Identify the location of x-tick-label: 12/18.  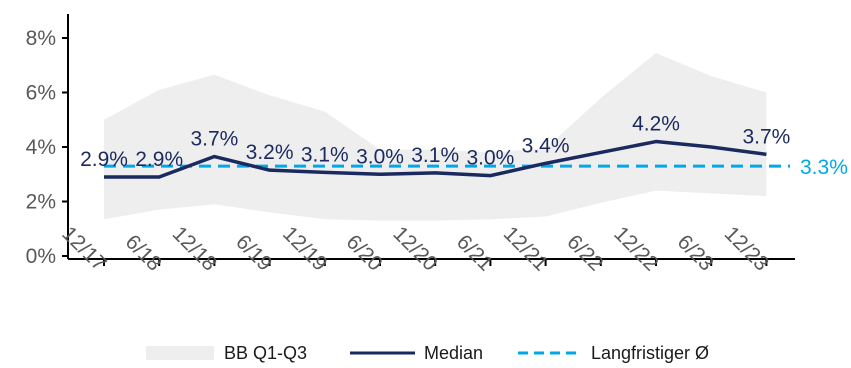
(194, 248).